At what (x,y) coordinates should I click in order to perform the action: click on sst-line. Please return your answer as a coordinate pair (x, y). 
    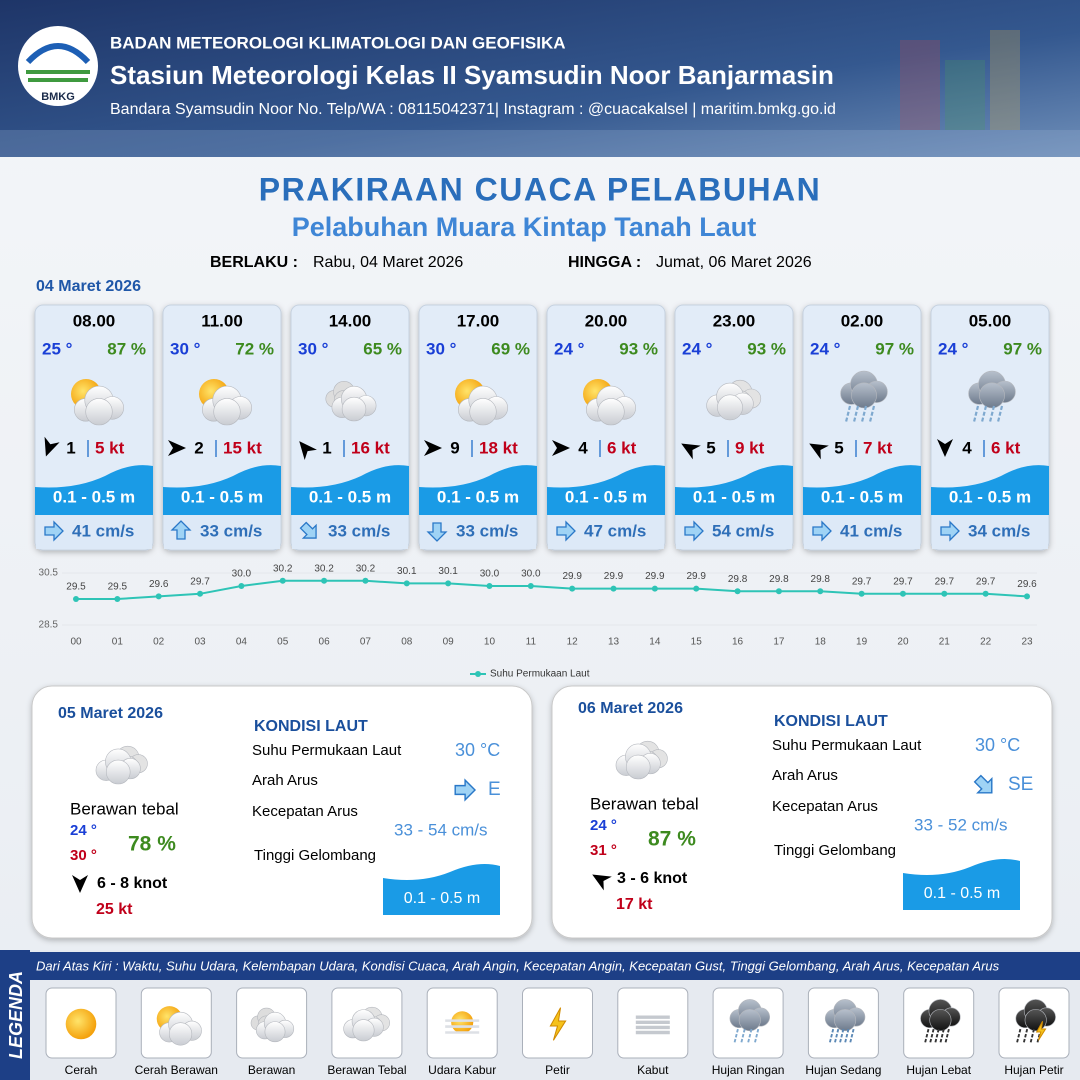
    Looking at the image, I should click on (552, 589).